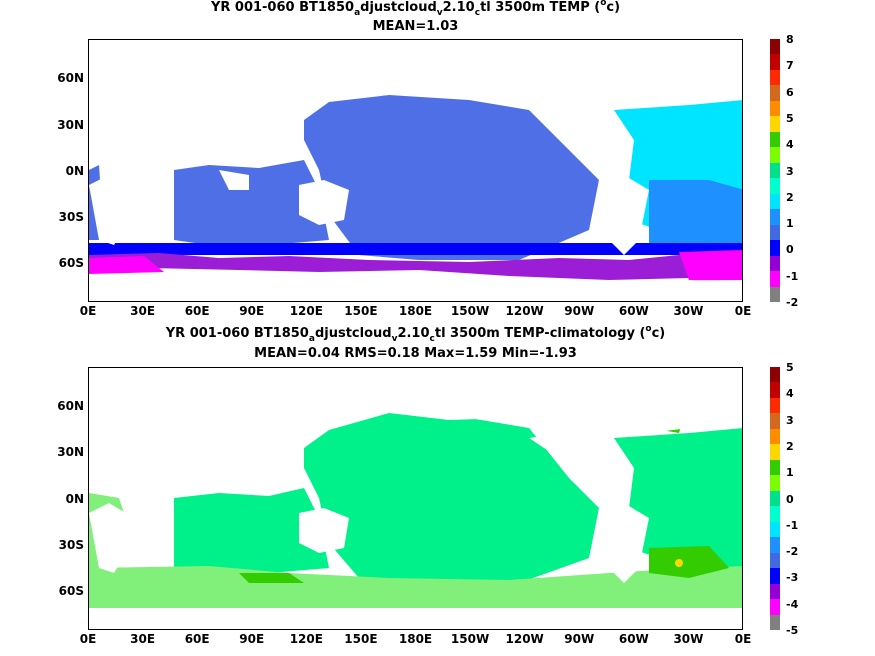  What do you see at coordinates (524, 639) in the screenshot?
I see `panel2-lon-label: 120W` at bounding box center [524, 639].